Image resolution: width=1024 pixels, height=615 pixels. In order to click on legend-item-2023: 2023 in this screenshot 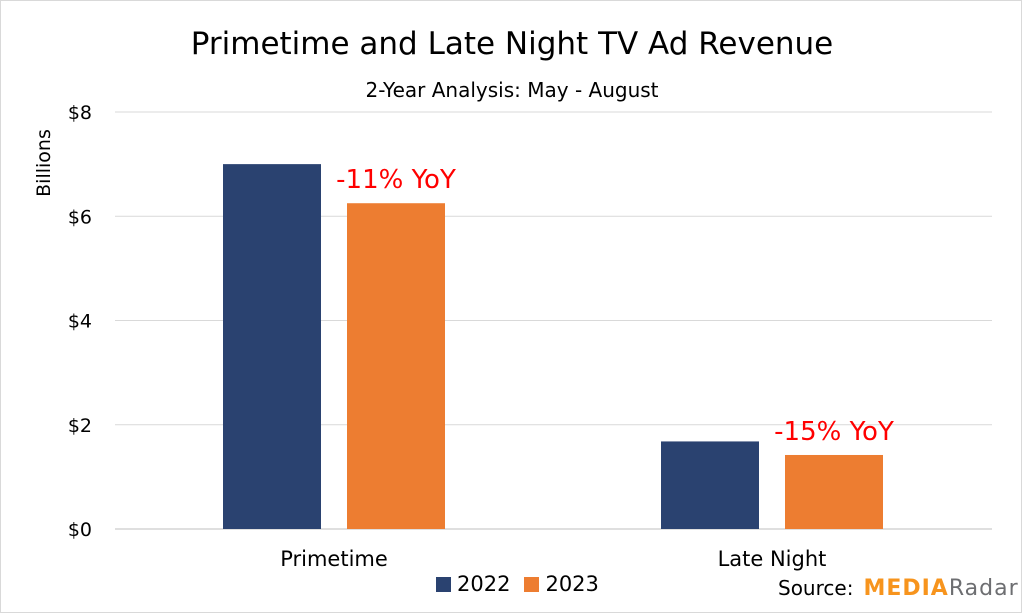, I will do `click(561, 584)`.